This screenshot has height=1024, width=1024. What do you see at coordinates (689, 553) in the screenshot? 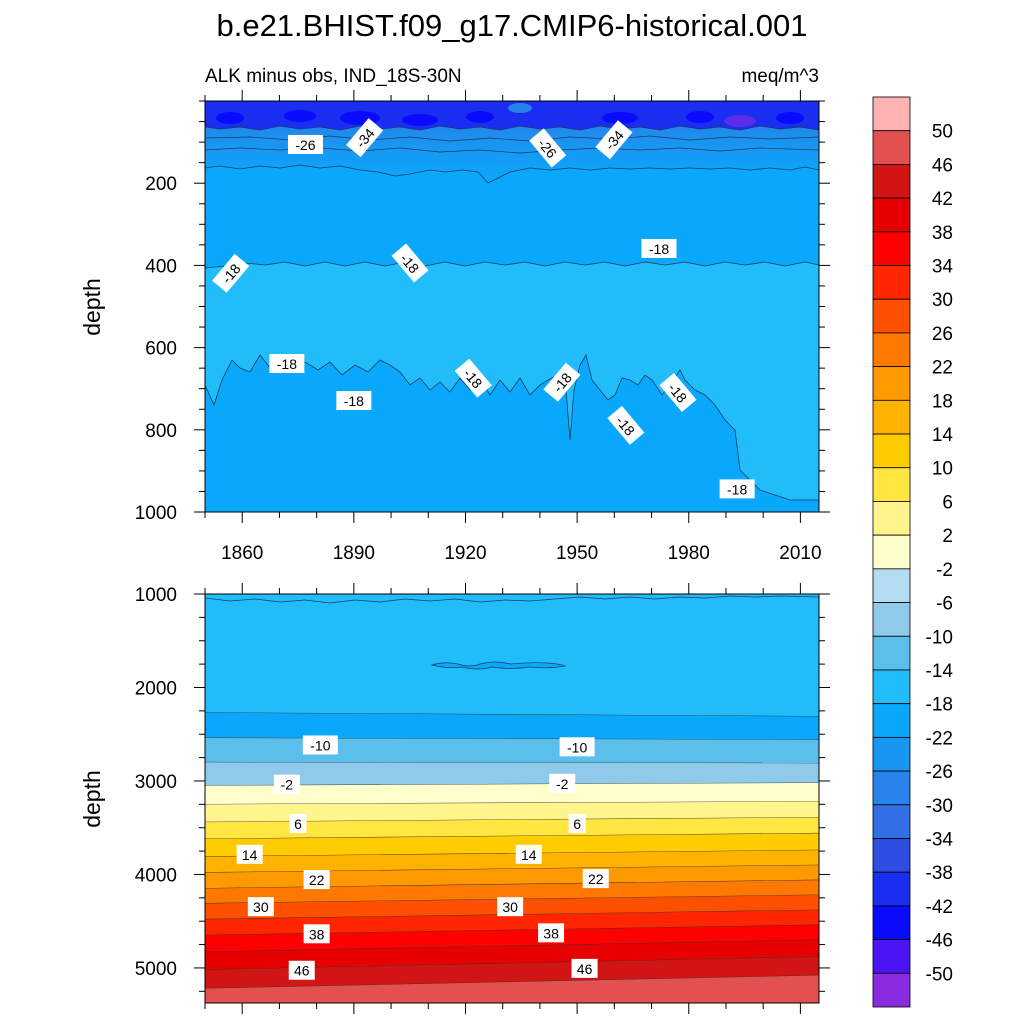
I see `x-tick-label: 1980` at bounding box center [689, 553].